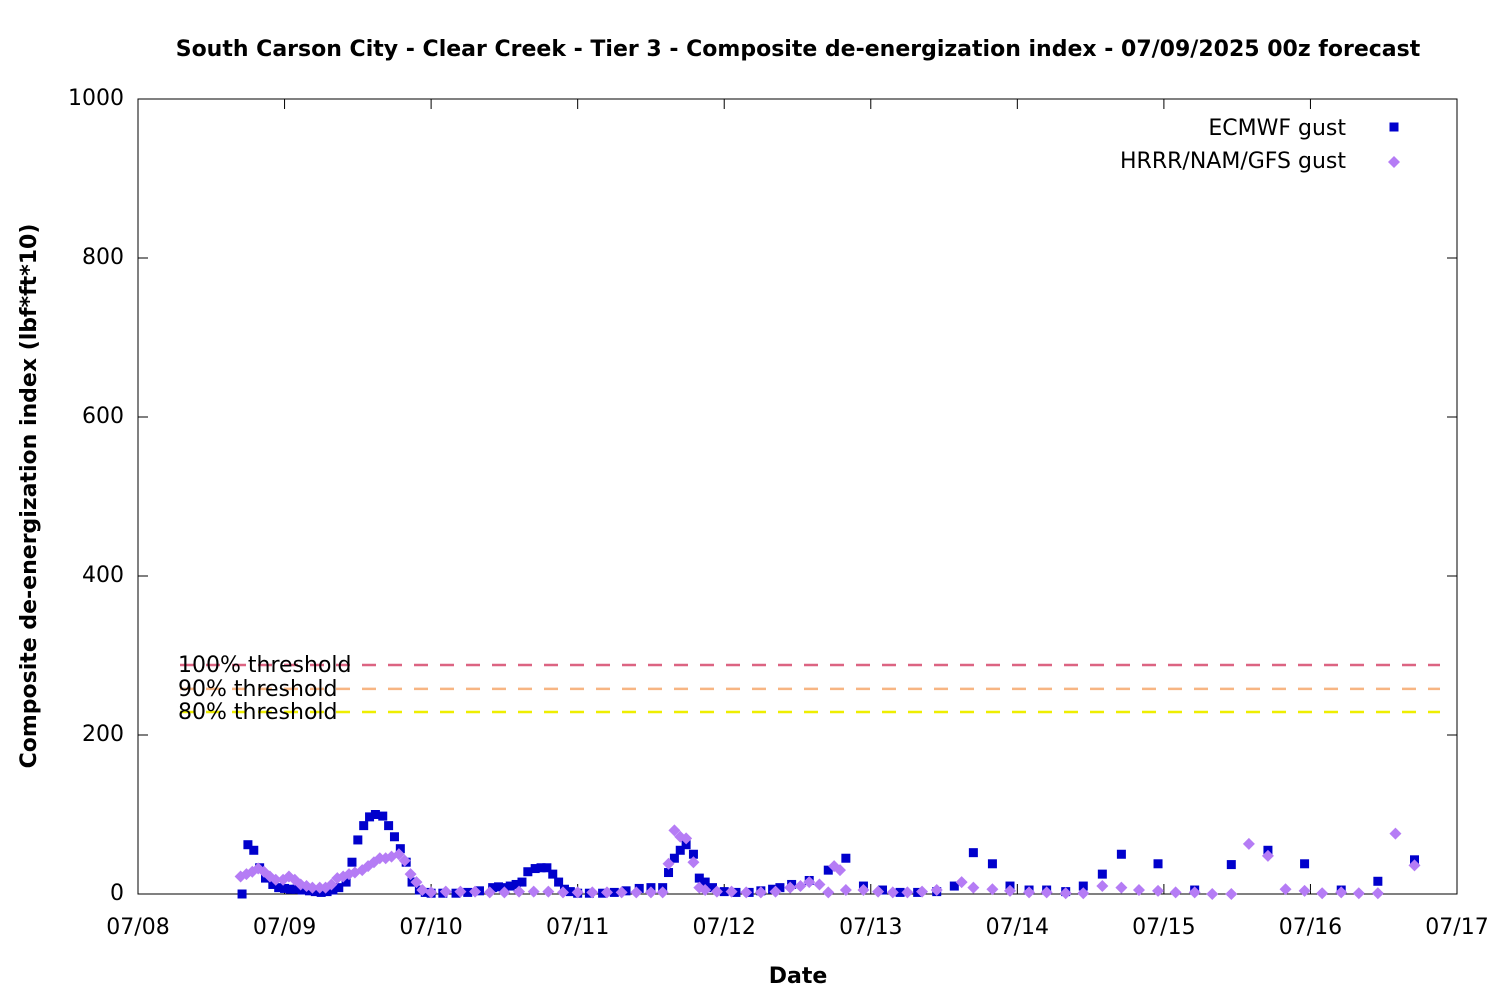  I want to click on x-tick-label: 07/11, so click(577, 927).